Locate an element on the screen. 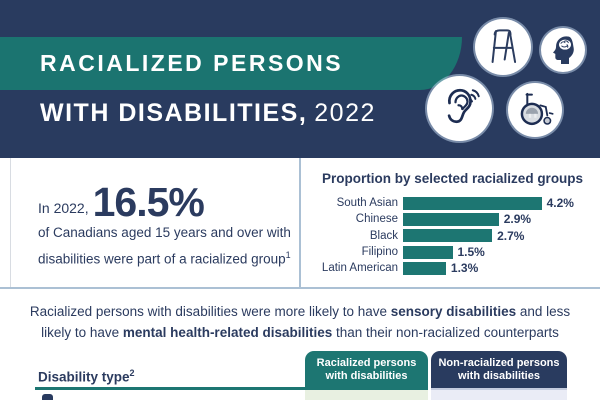 The image size is (600, 400). page-title-line2-bold: WITH DISABILITIES, is located at coordinates (174, 113).